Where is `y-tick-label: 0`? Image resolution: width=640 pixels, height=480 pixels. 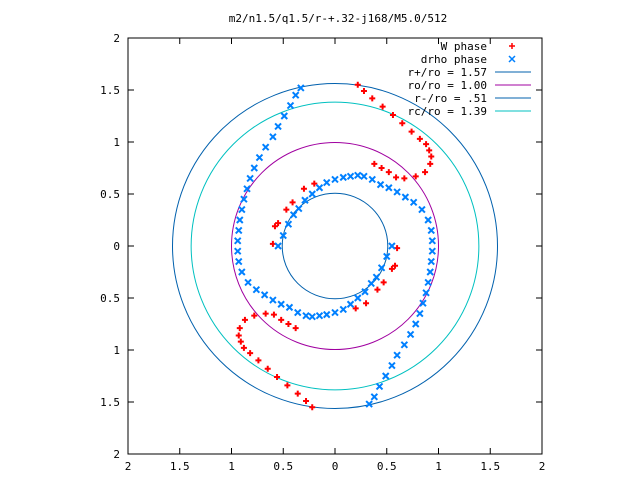 y-tick-label: 0 is located at coordinates (116, 246).